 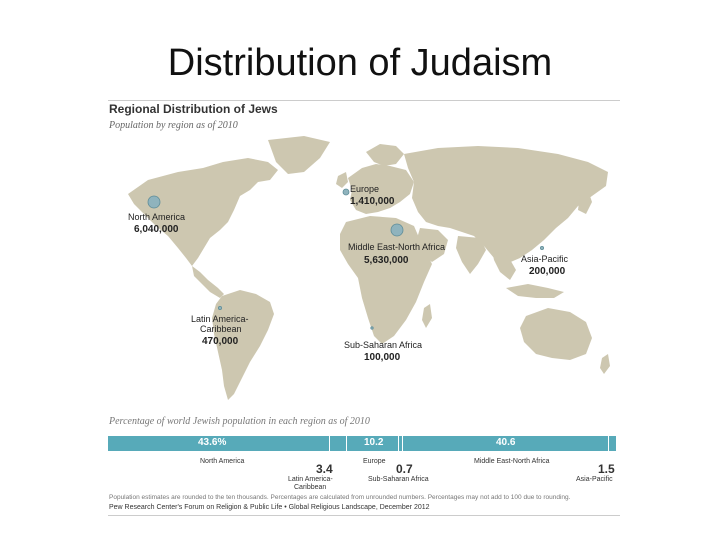 What do you see at coordinates (506, 442) in the screenshot?
I see `middle-east-share-value: 40.6` at bounding box center [506, 442].